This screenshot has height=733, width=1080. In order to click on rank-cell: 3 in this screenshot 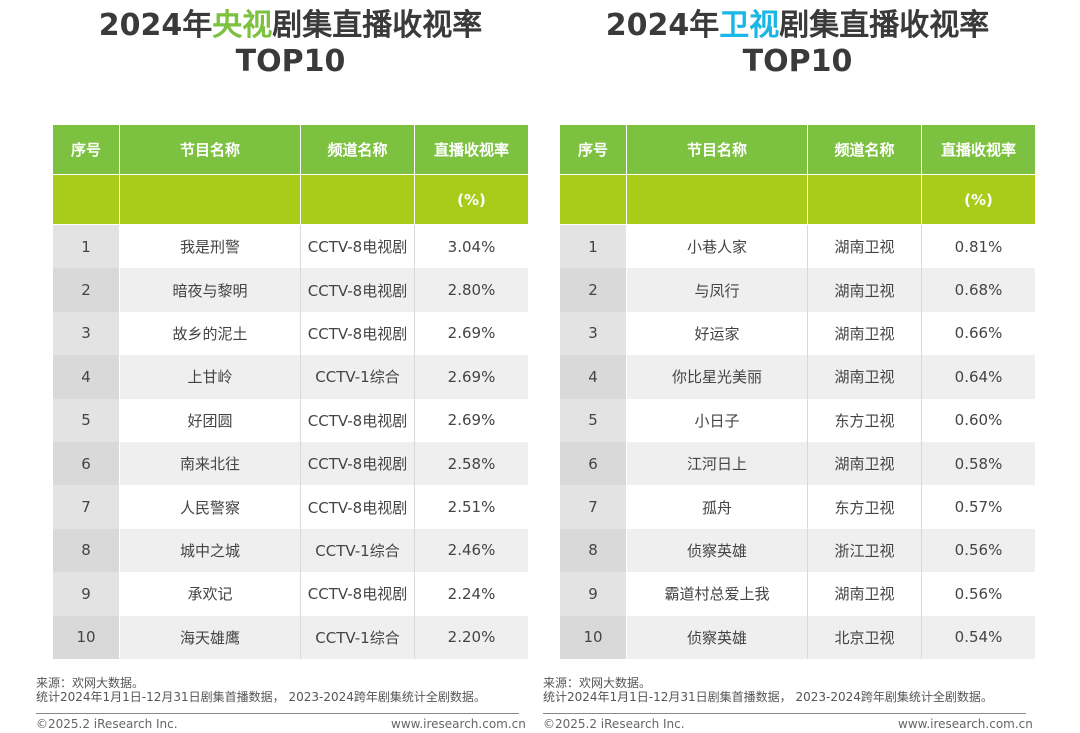, I will do `click(593, 333)`.